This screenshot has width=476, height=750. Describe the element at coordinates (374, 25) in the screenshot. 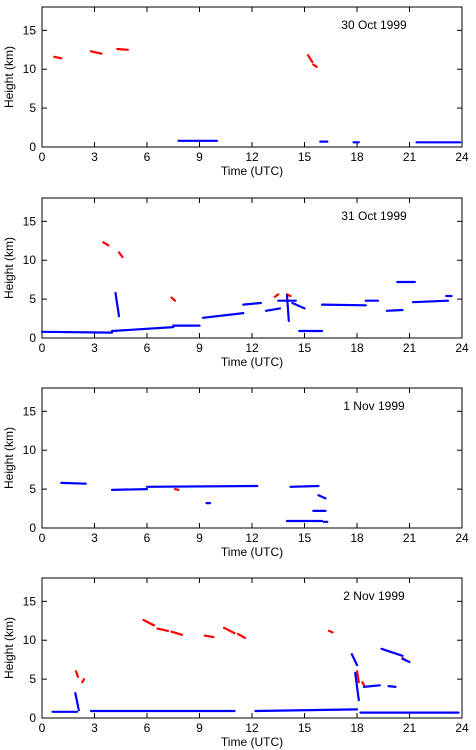

I see `panel-date-label: 30 Oct 1999` at that location.